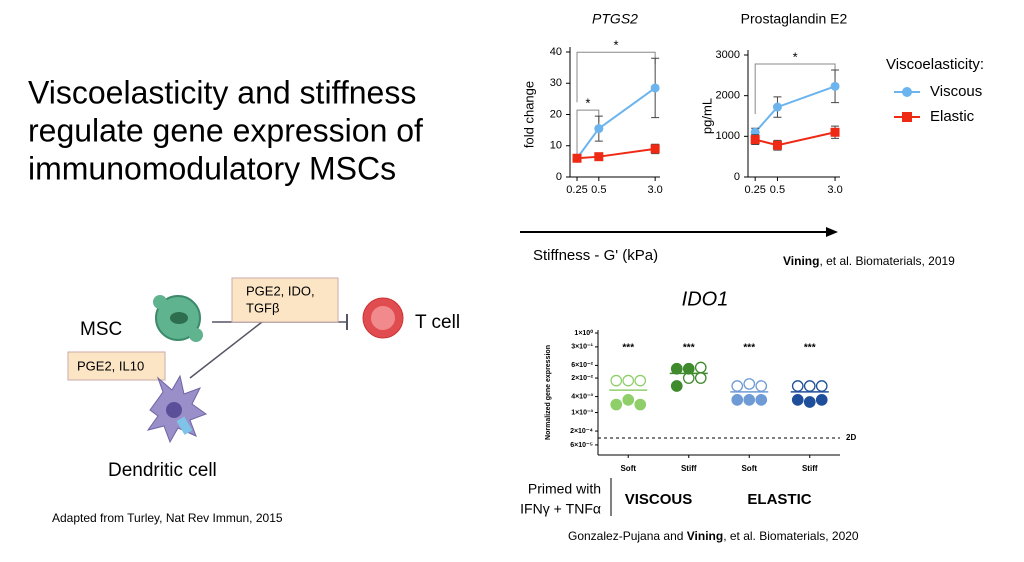  What do you see at coordinates (174, 410) in the screenshot?
I see `dc-nucleus` at bounding box center [174, 410].